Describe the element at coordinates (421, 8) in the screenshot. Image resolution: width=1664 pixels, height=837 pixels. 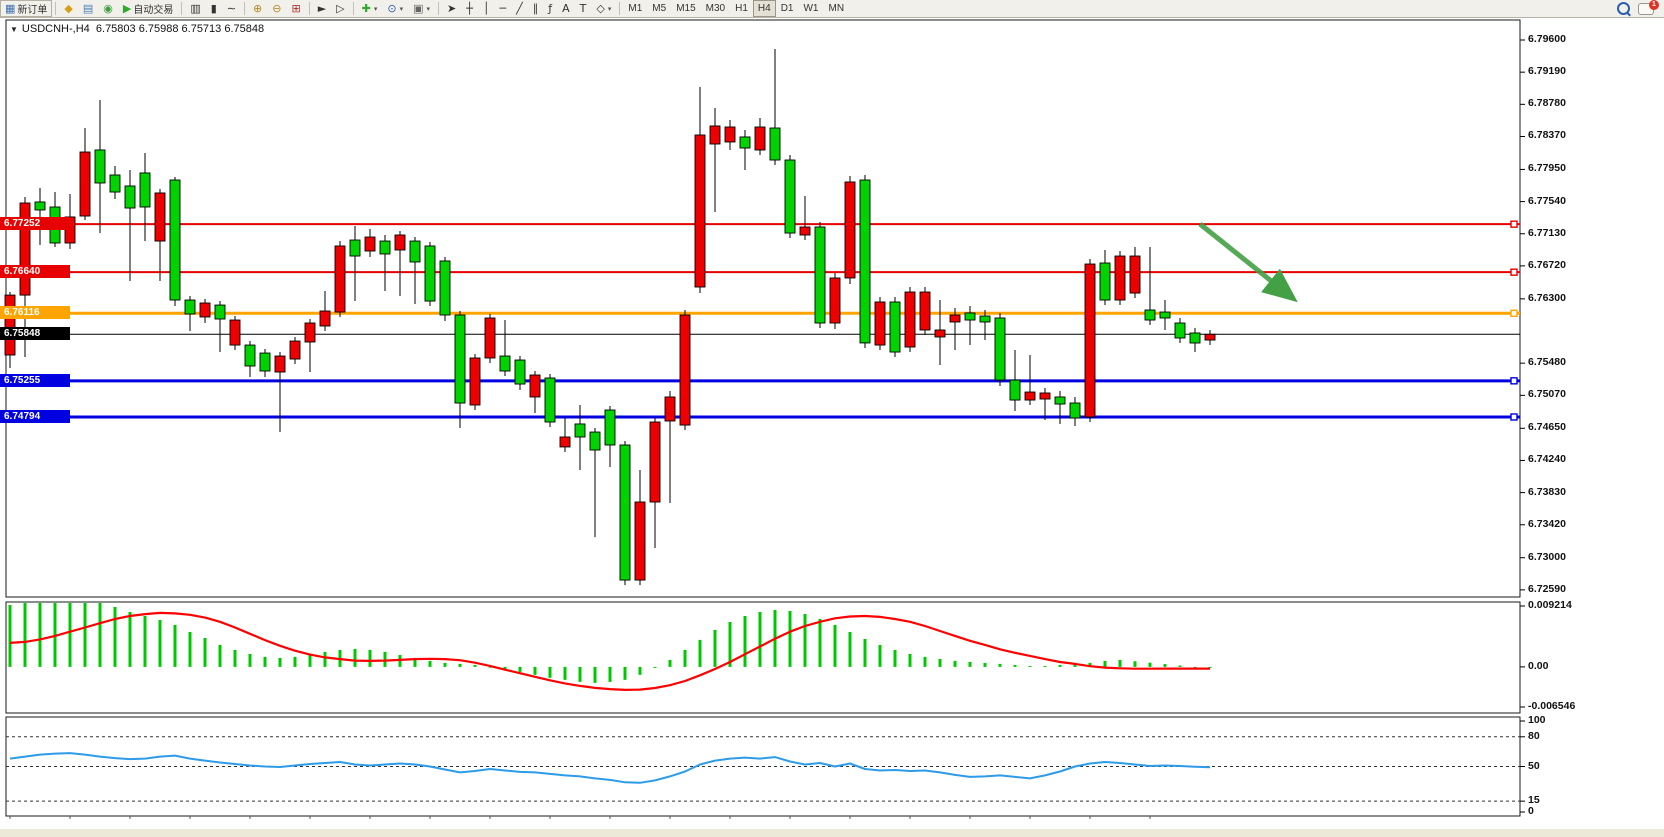
I see `templates-button: ▣ ▾` at that location.